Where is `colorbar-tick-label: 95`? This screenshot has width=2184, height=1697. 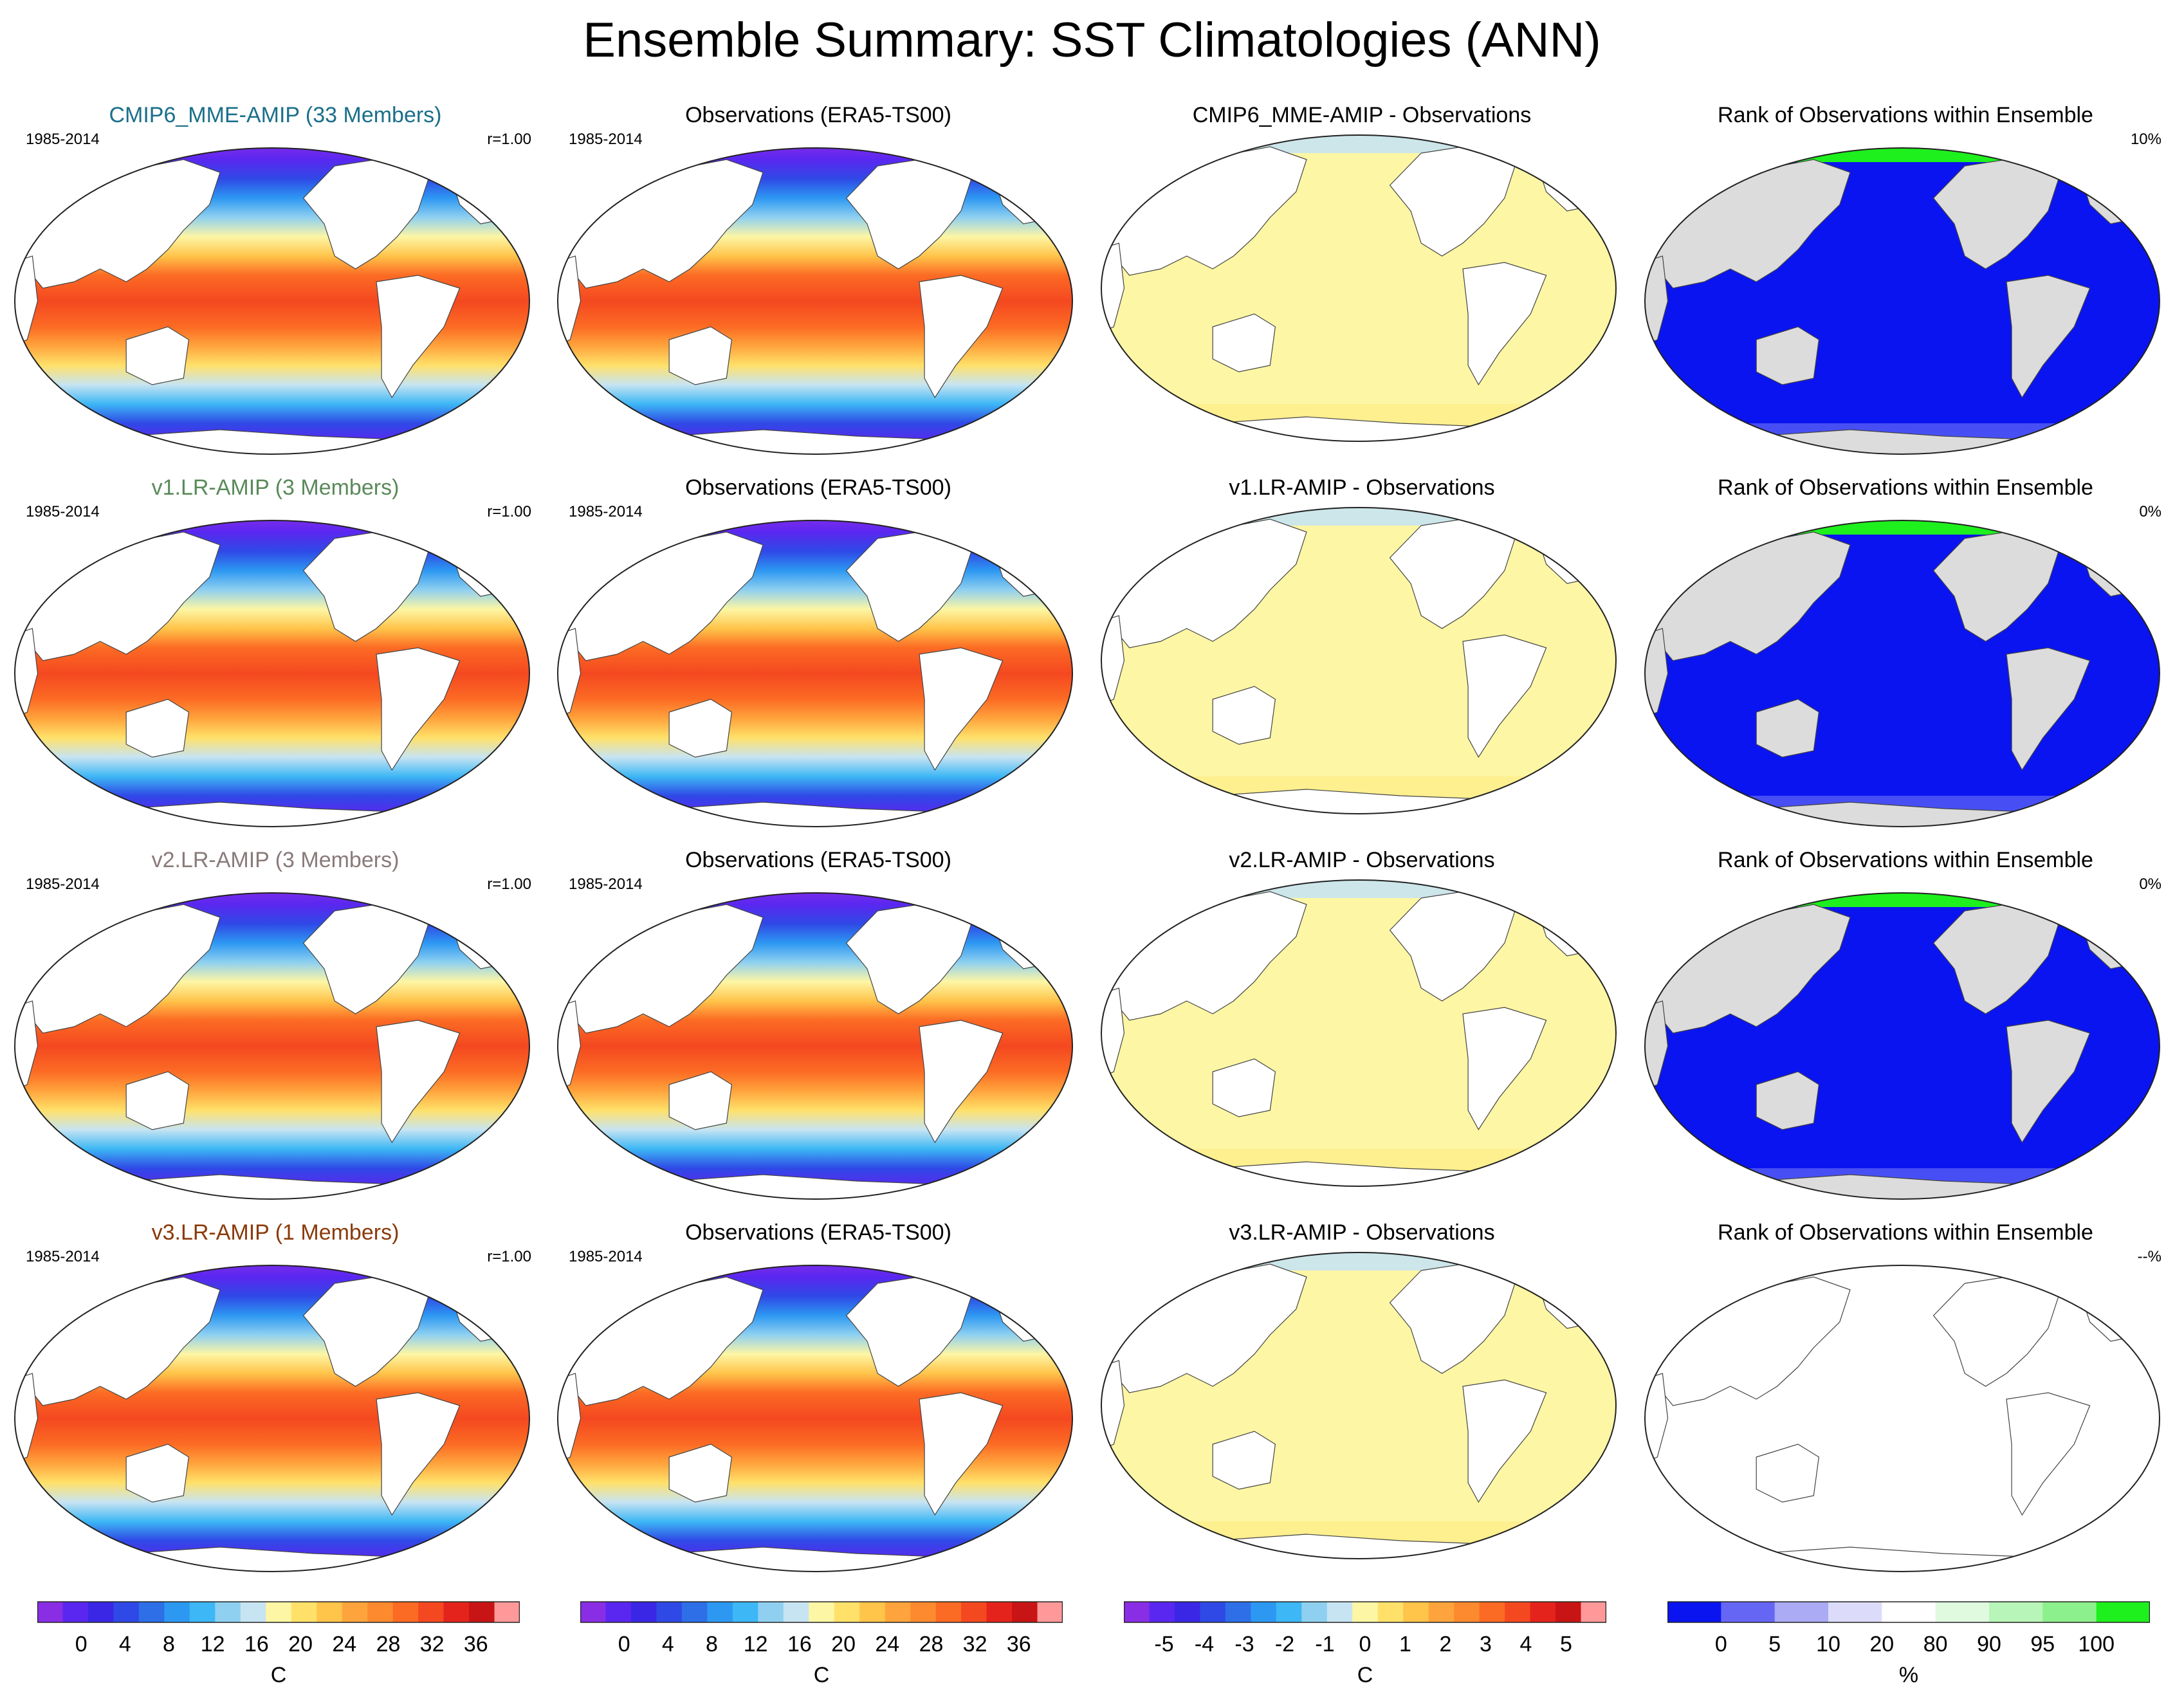
colorbar-tick-label: 95 is located at coordinates (2042, 1644).